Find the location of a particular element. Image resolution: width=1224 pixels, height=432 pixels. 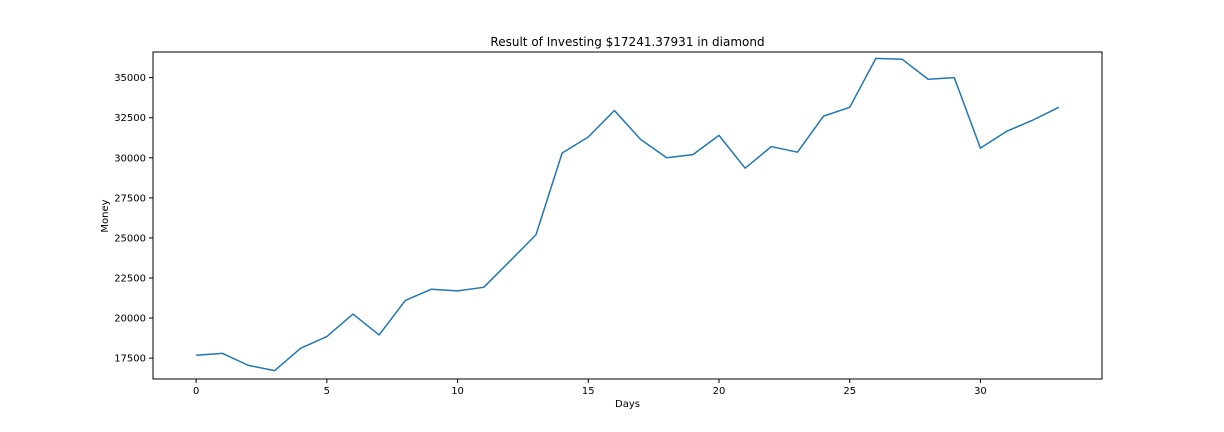

x-tick-label-0: 0 is located at coordinates (196, 391).